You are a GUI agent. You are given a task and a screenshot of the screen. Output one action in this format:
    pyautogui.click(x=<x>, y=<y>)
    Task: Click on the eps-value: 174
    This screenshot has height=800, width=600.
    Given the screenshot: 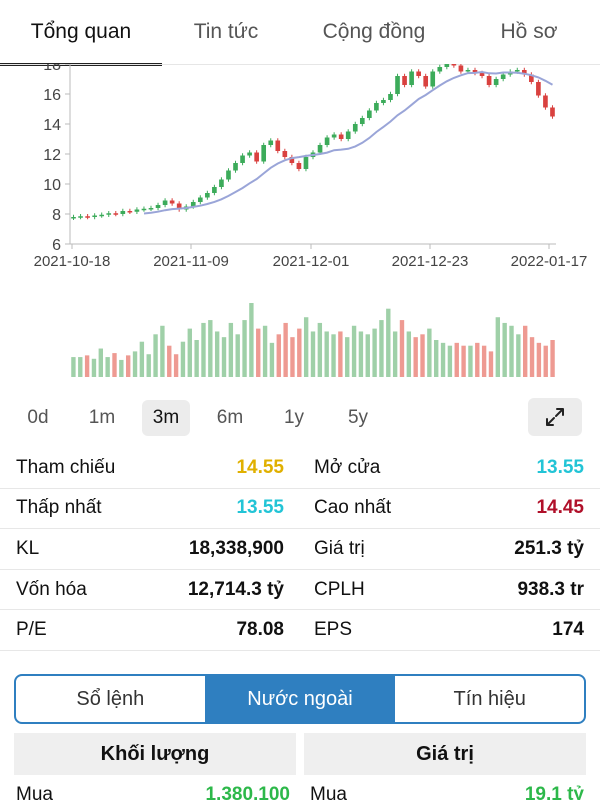 What is the action you would take?
    pyautogui.click(x=568, y=630)
    